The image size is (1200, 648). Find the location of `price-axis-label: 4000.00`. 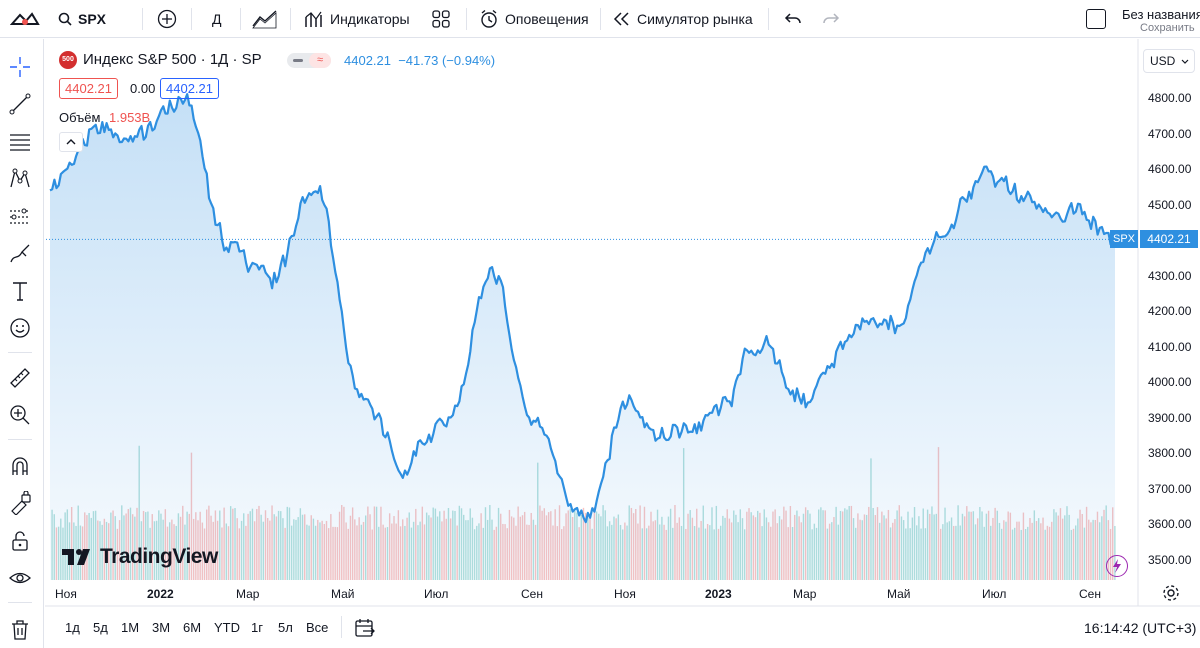

price-axis-label: 4000.00 is located at coordinates (1170, 382).